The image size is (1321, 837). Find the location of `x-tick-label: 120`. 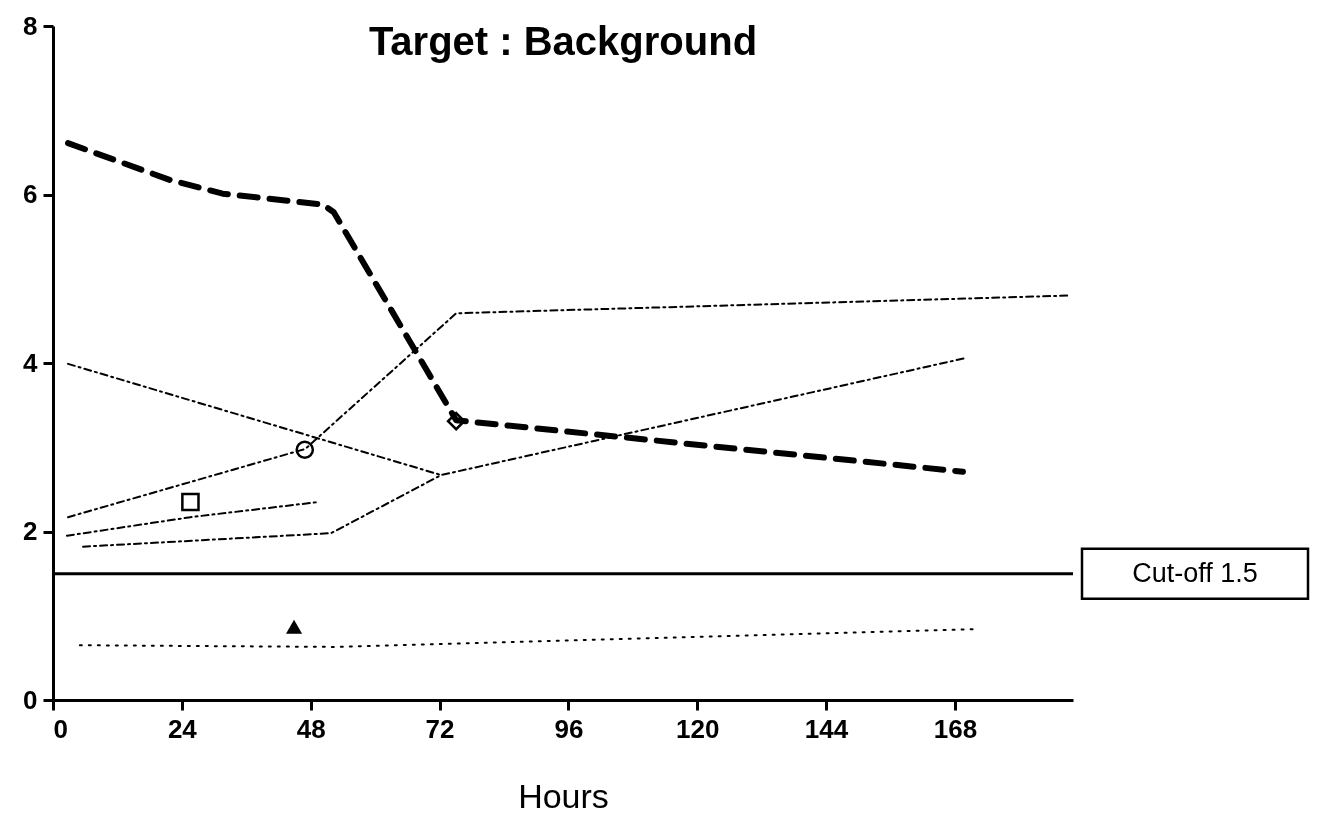

x-tick-label: 120 is located at coordinates (698, 728).